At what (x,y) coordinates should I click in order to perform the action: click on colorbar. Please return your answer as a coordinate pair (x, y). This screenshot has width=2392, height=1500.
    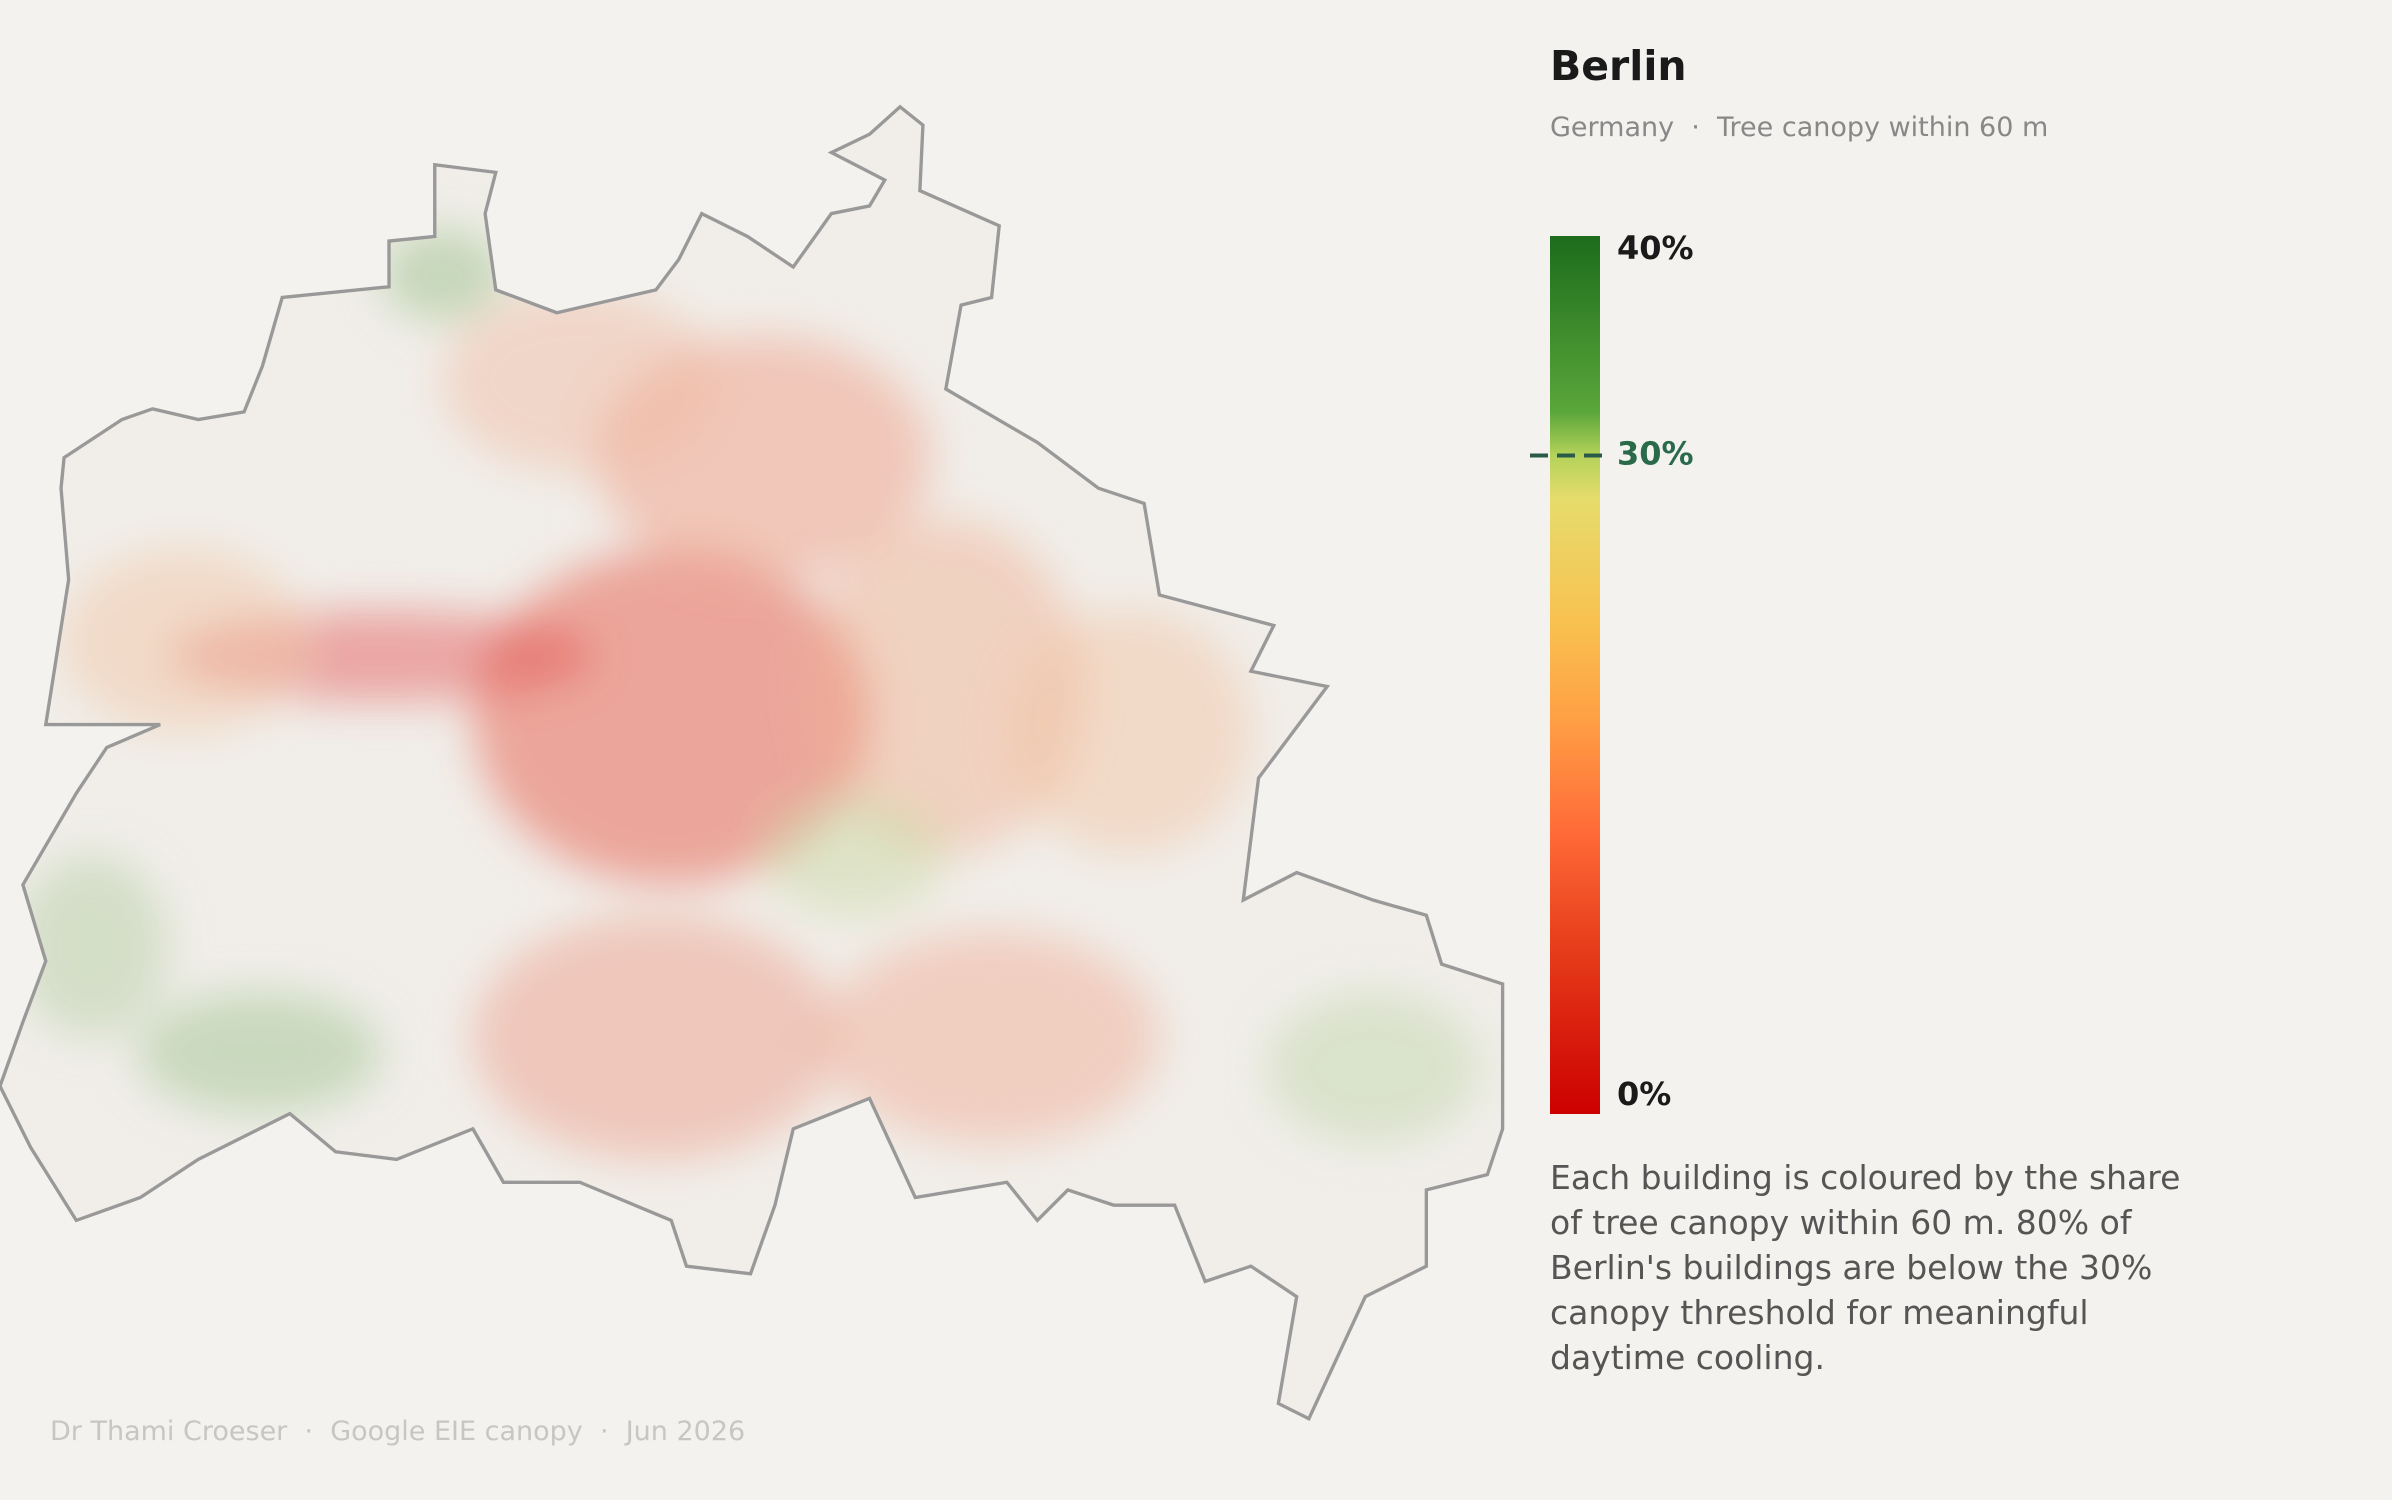
    Looking at the image, I should click on (1575, 675).